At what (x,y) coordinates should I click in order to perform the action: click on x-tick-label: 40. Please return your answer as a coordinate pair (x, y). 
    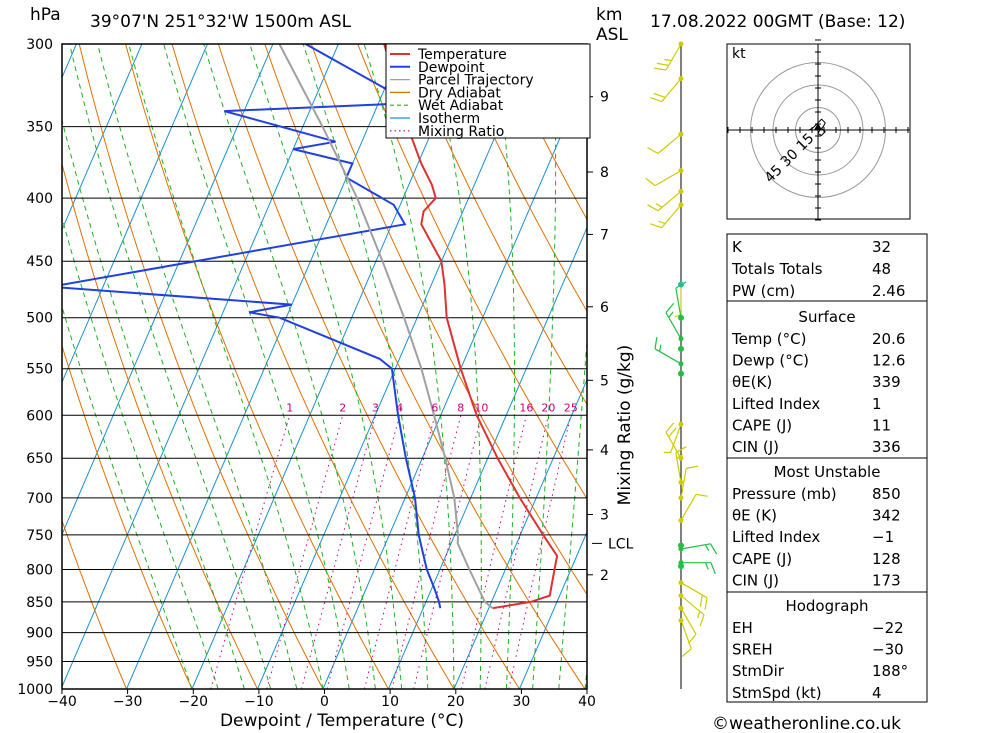
    Looking at the image, I should click on (587, 702).